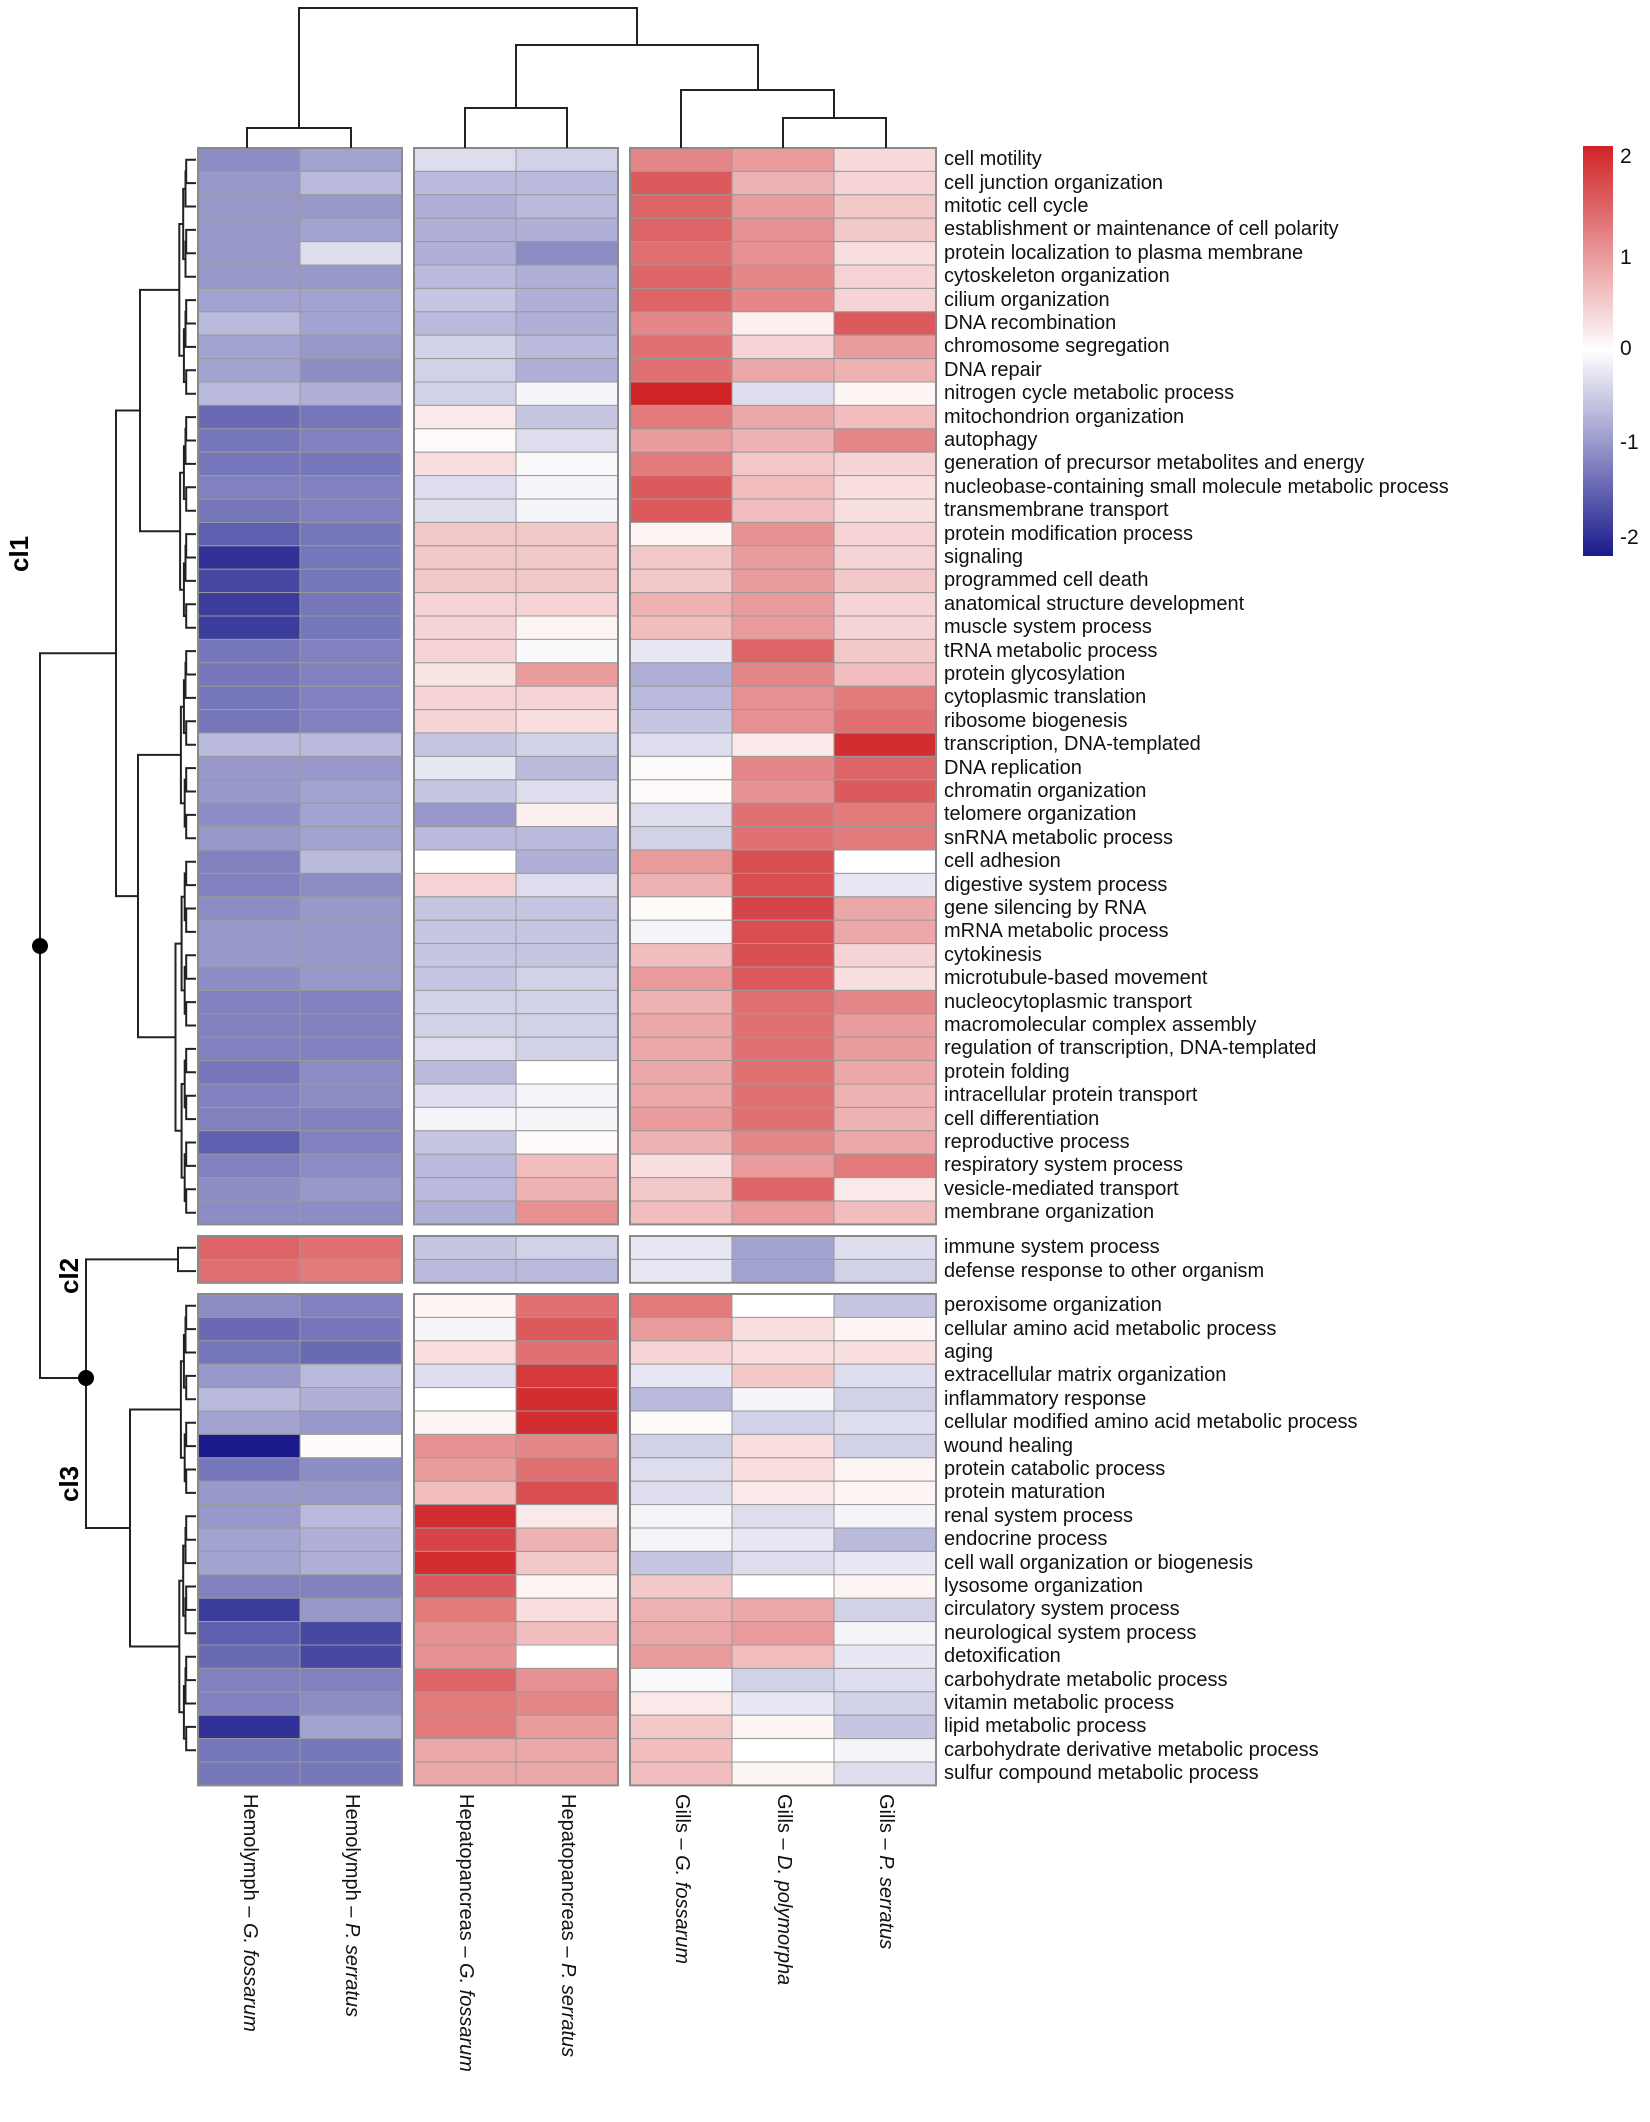 Image resolution: width=1650 pixels, height=2122 pixels. What do you see at coordinates (352, 1858) in the screenshot?
I see `column-label-tissue: Hemolymph –` at bounding box center [352, 1858].